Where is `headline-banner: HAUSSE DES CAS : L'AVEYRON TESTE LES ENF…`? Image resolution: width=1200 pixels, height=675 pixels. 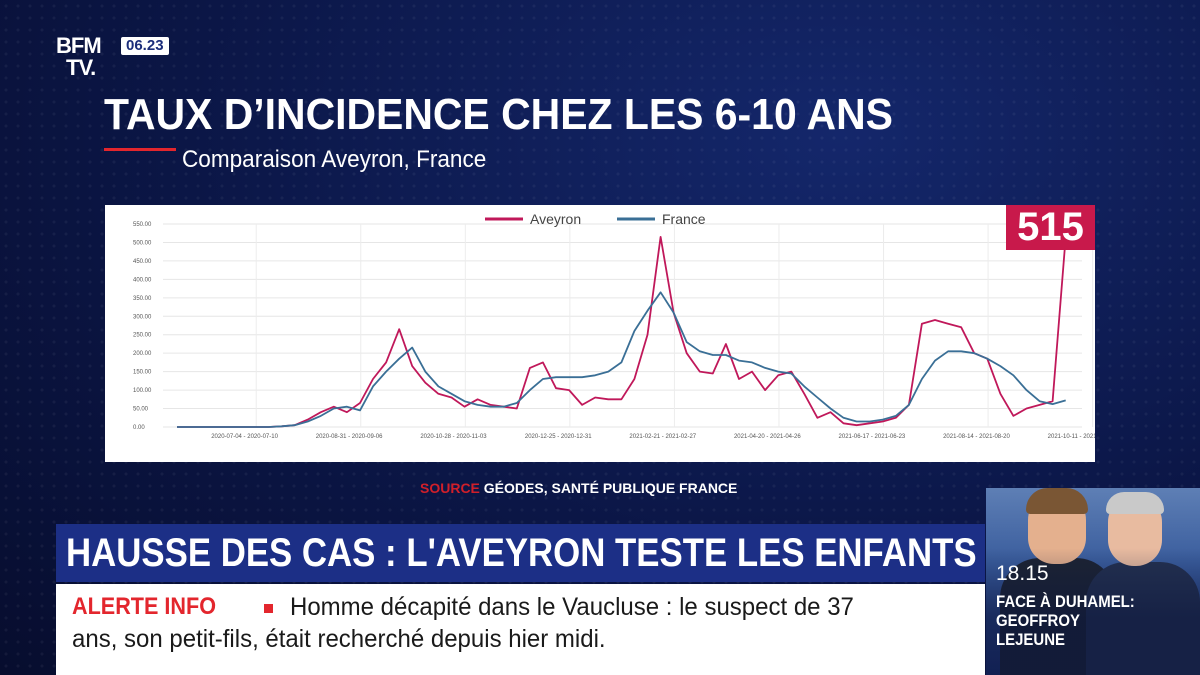 headline-banner: HAUSSE DES CAS : L'AVEYRON TESTE LES ENF… is located at coordinates (520, 553).